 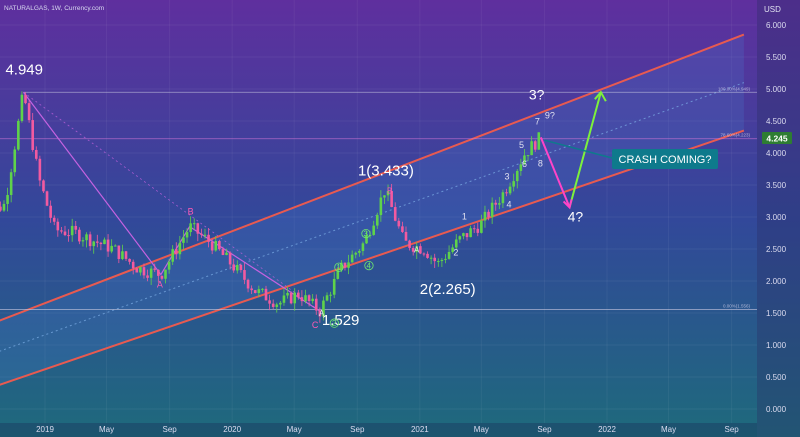 What do you see at coordinates (45, 429) in the screenshot?
I see `x-tick-label: 2019` at bounding box center [45, 429].